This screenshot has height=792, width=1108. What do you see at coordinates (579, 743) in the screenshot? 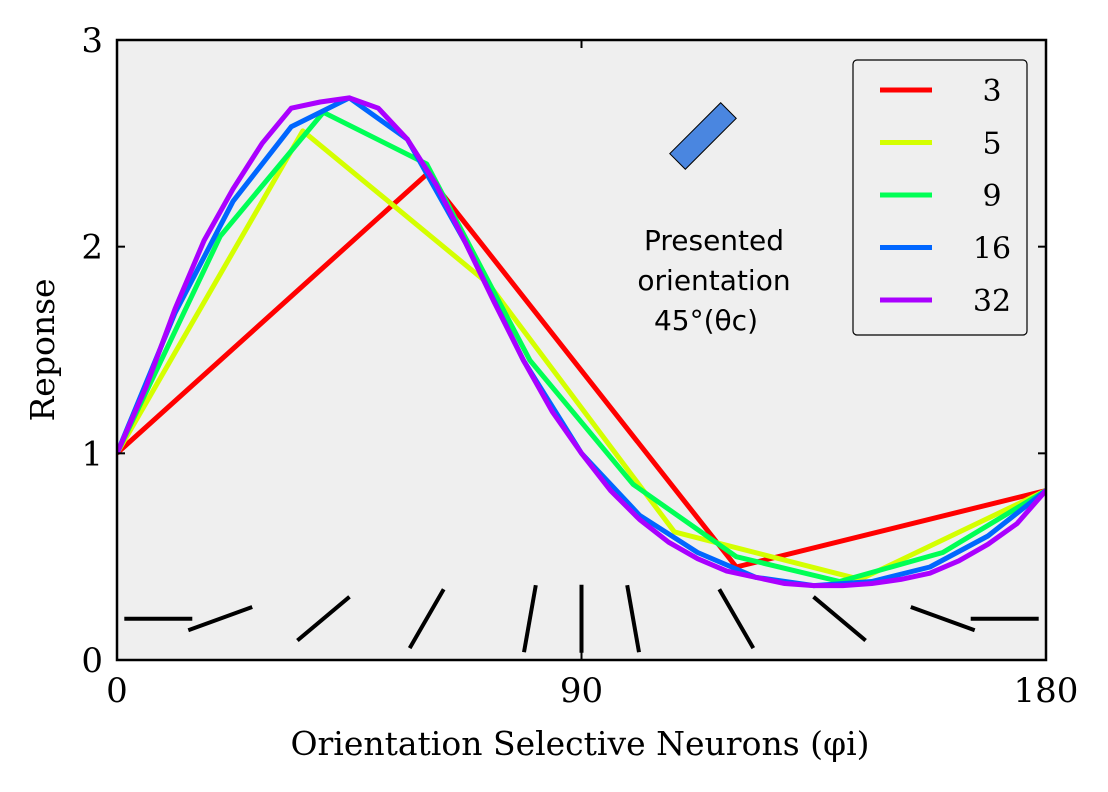
I see `x-axis-title: Orientation Selective Neurons (φi)` at bounding box center [579, 743].